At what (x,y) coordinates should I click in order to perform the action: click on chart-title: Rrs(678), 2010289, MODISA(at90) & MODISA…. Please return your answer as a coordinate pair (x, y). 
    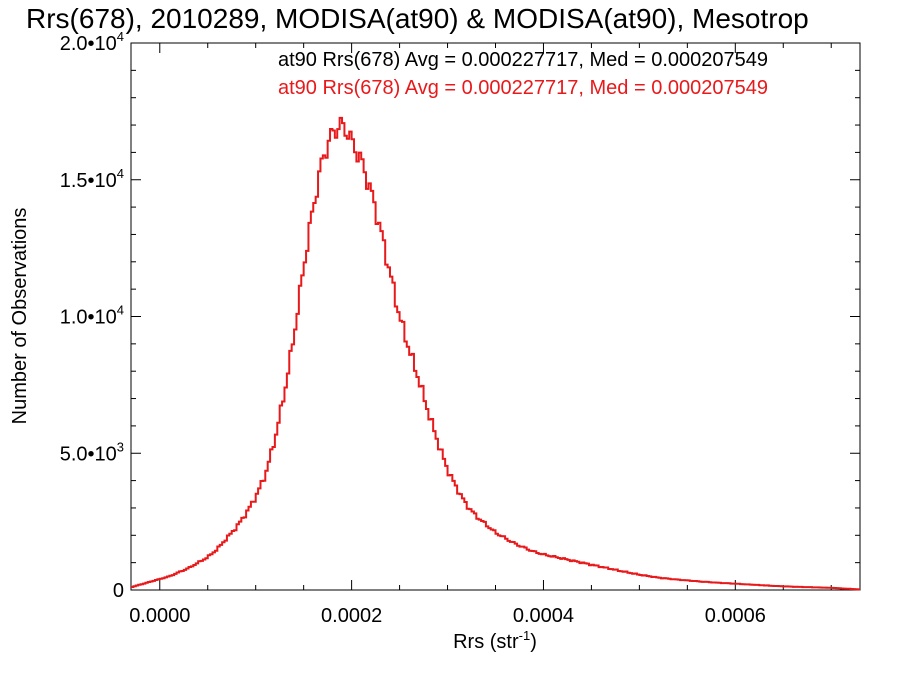
    Looking at the image, I should click on (417, 18).